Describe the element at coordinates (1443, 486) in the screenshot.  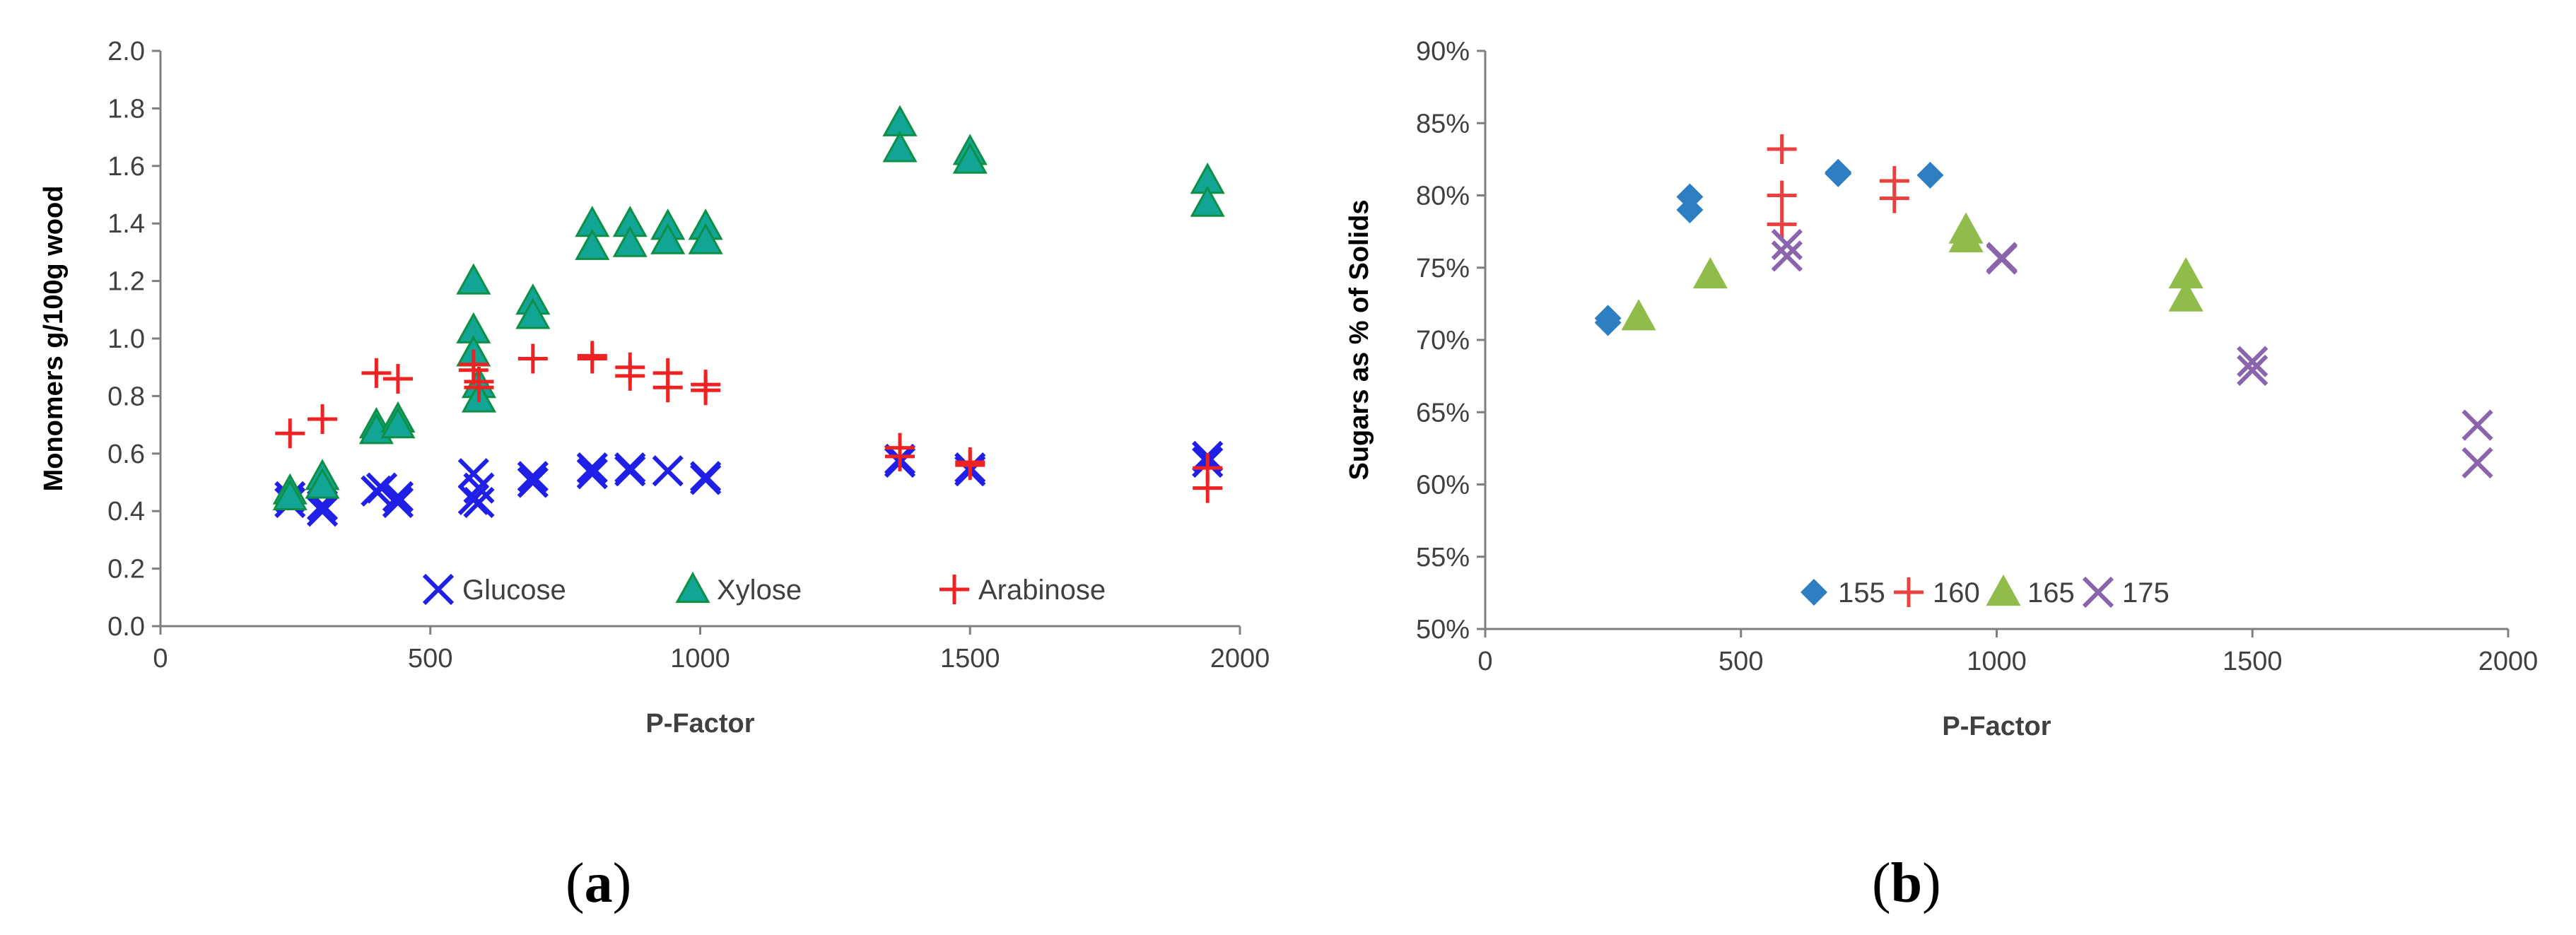
I see `chart-b-y-tick-label: 60%` at that location.